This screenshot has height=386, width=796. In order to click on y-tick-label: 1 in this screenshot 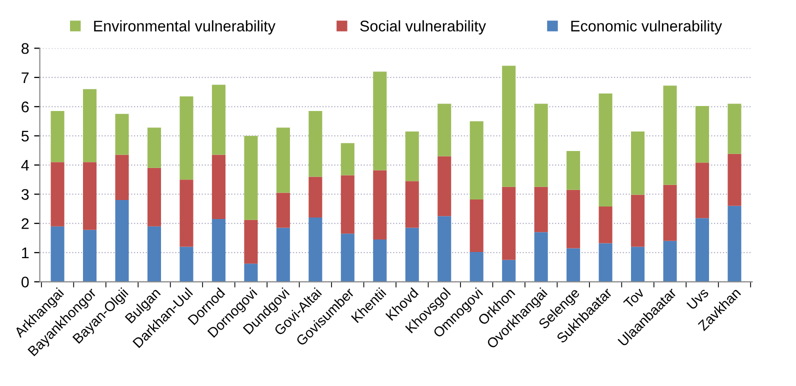, I will do `click(25, 253)`.